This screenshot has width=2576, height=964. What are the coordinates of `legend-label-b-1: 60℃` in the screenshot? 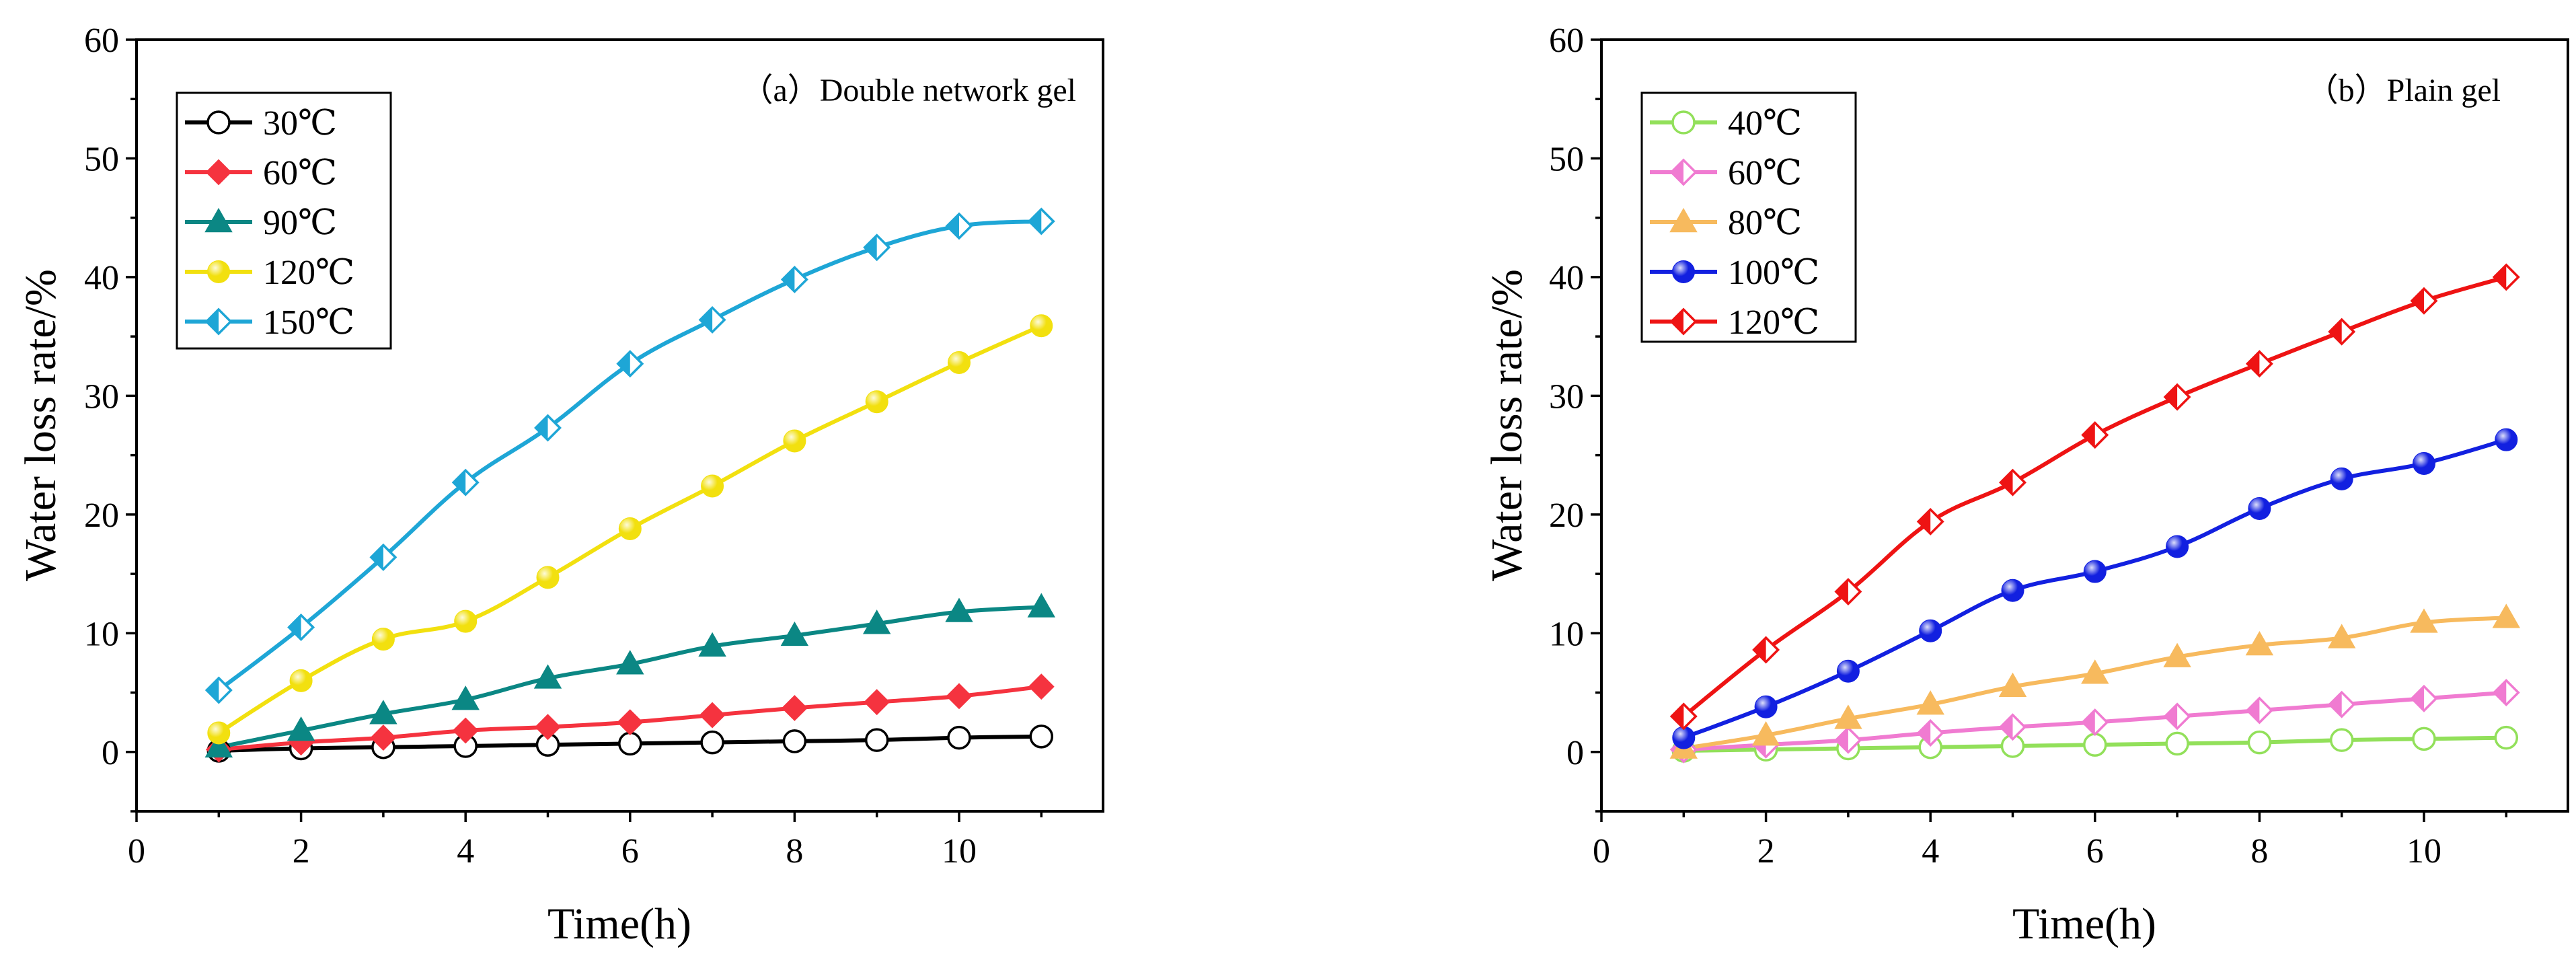 It's located at (1765, 173).